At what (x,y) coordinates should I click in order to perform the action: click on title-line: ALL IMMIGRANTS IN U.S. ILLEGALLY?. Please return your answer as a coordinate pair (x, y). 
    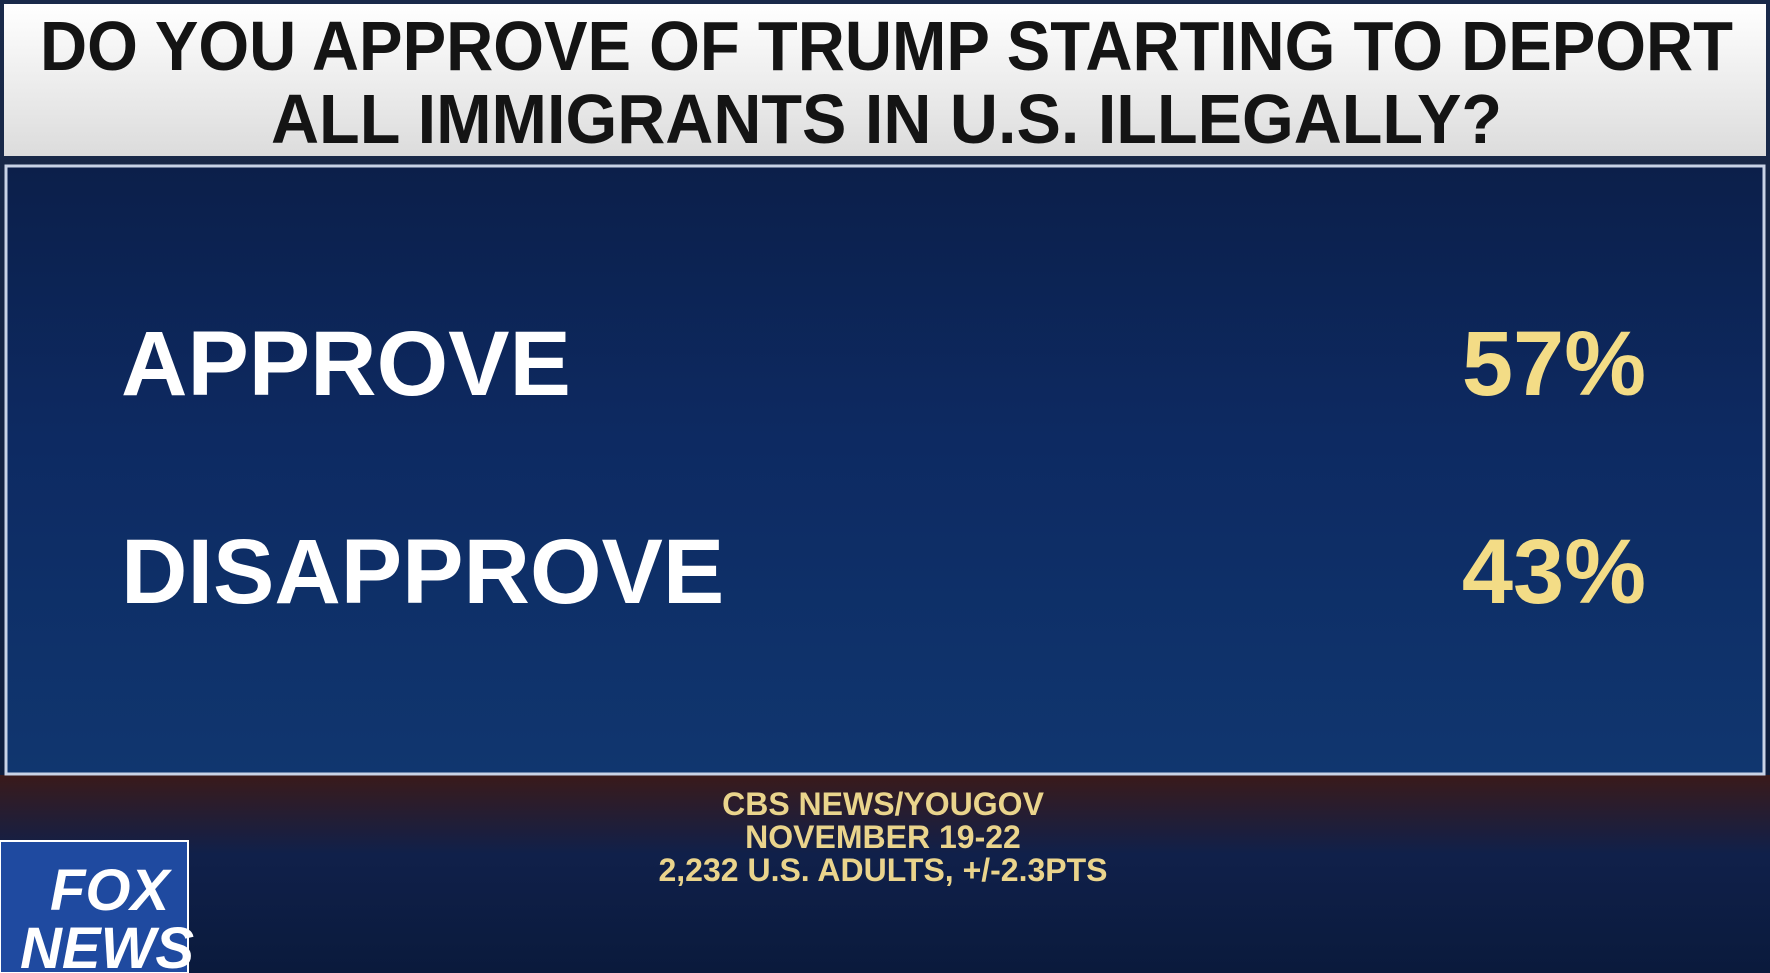
    Looking at the image, I should click on (886, 119).